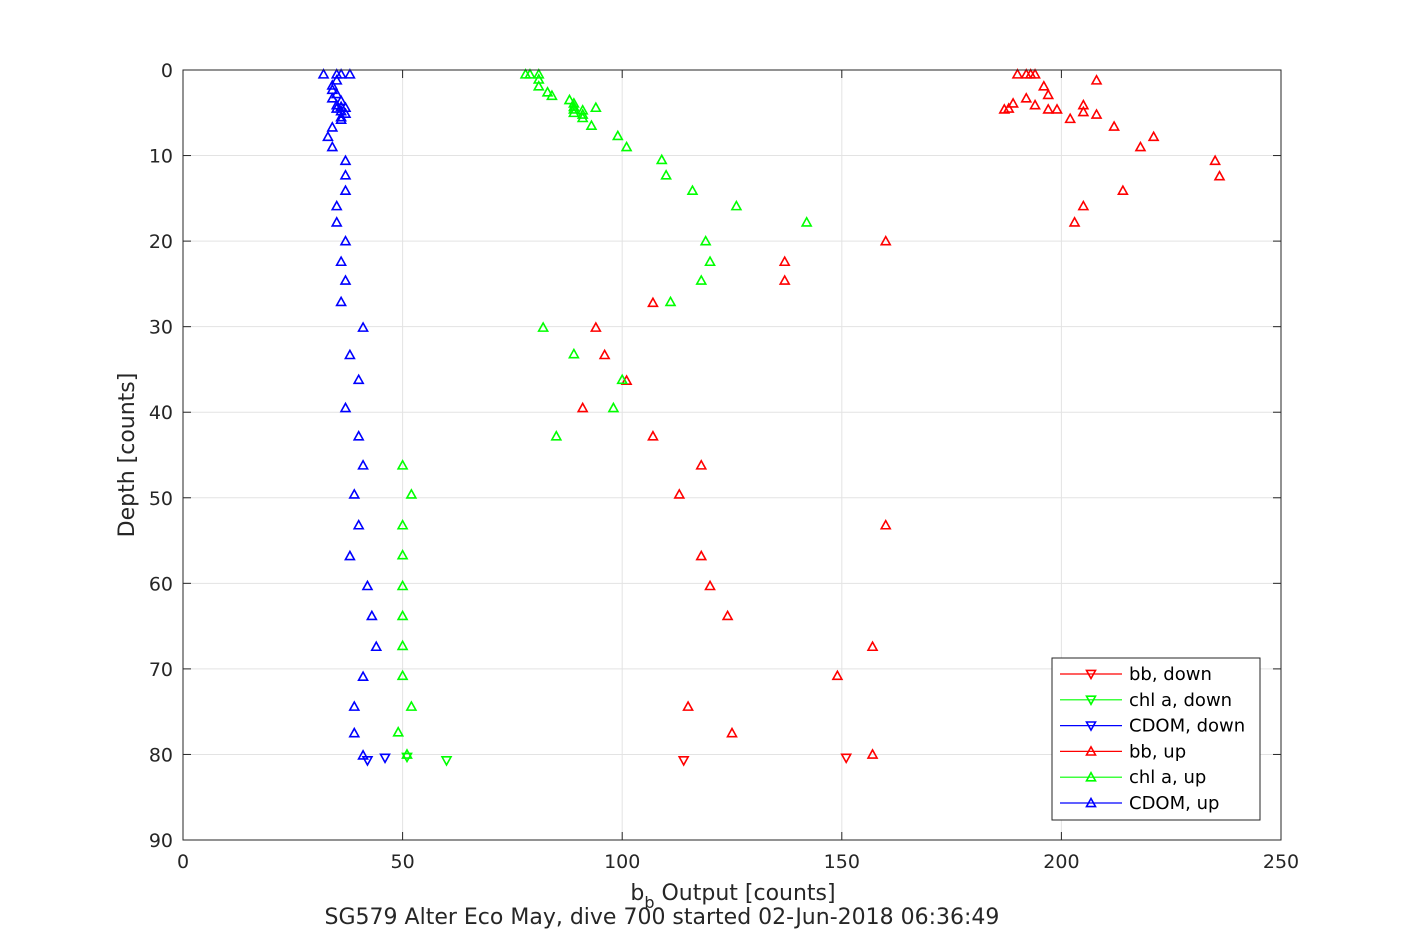 Image resolution: width=1417 pixels, height=945 pixels. I want to click on y-axis-label: Depth [counts], so click(127, 455).